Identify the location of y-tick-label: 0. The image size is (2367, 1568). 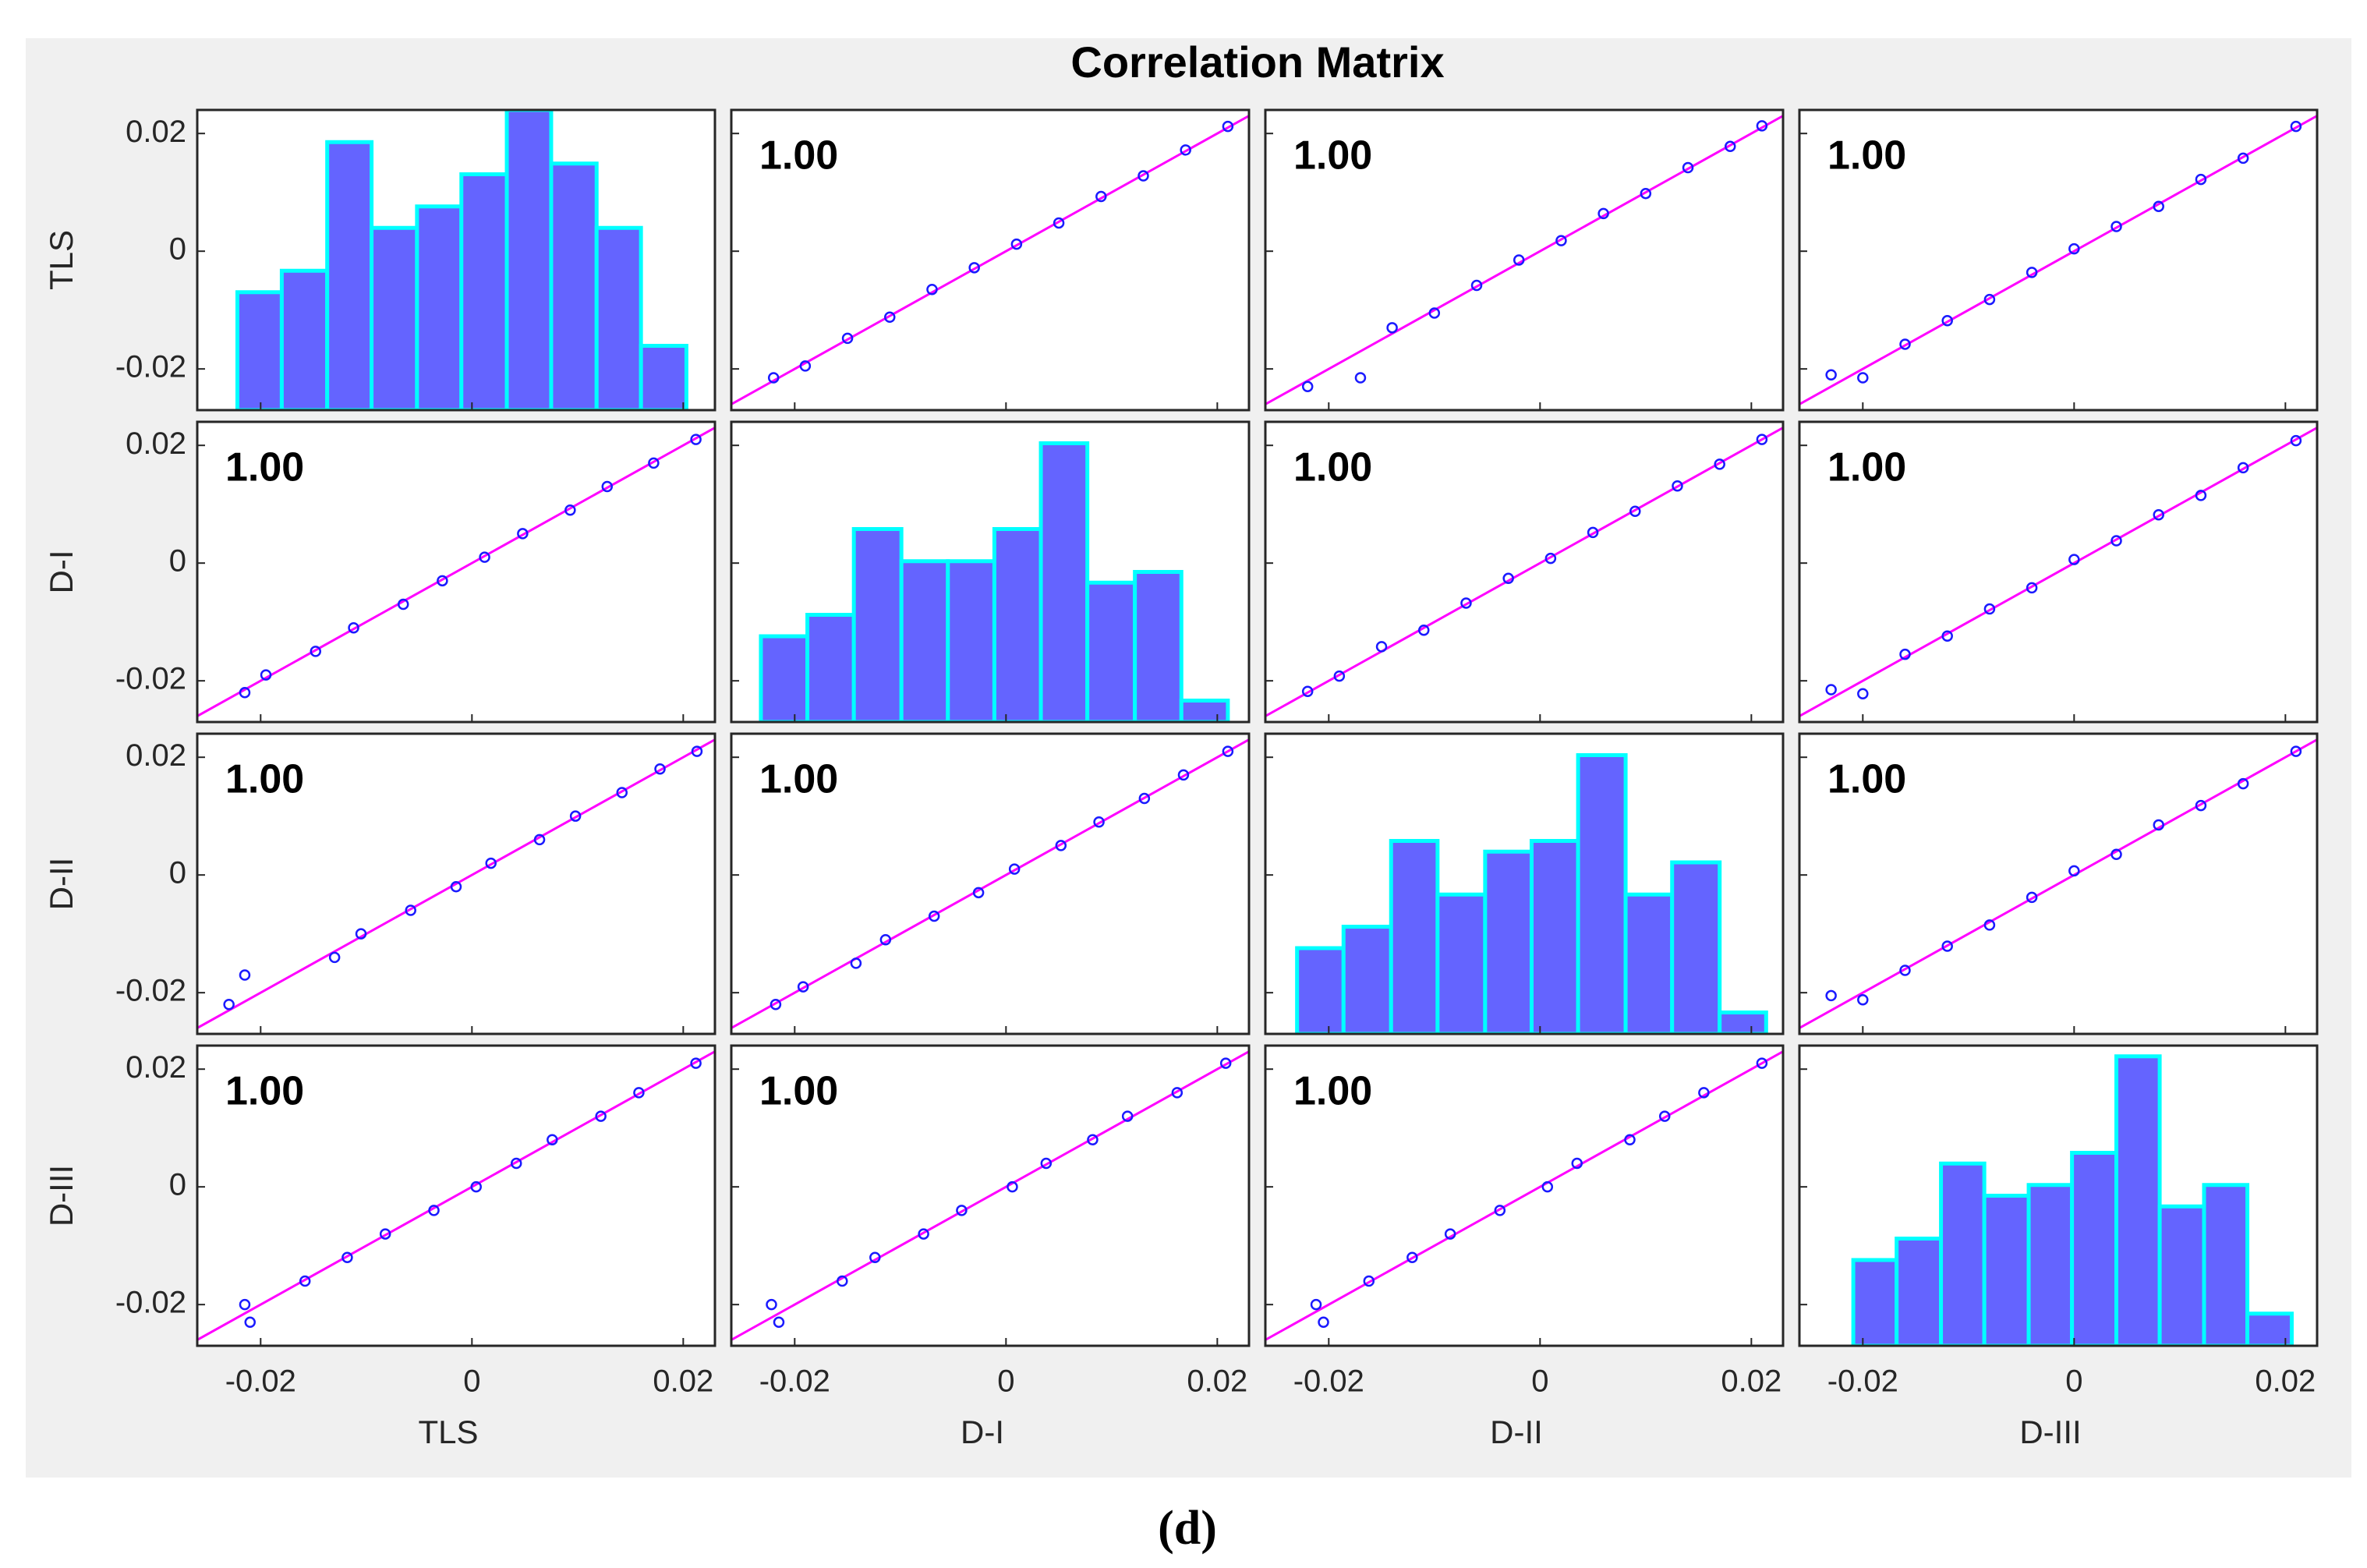
(177, 1185).